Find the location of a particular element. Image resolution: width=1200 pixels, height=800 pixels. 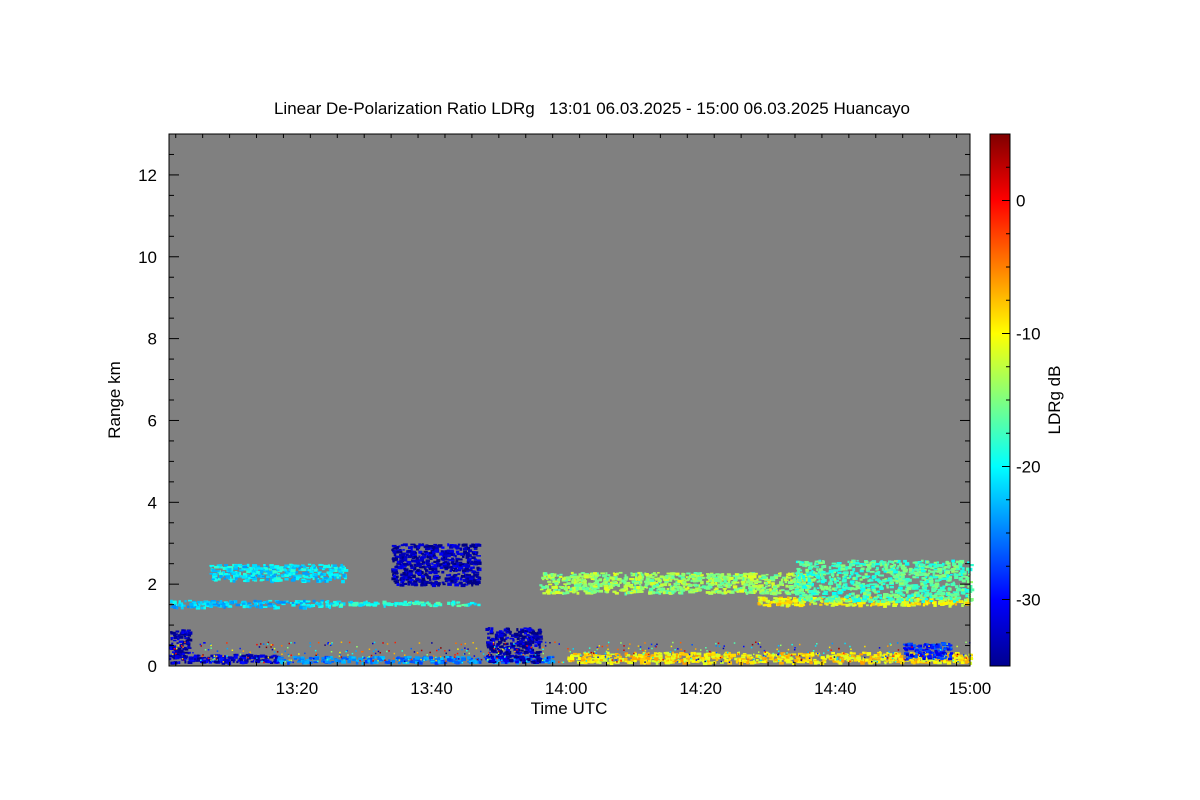

colorbar-tick-label: -10 is located at coordinates (1028, 334).